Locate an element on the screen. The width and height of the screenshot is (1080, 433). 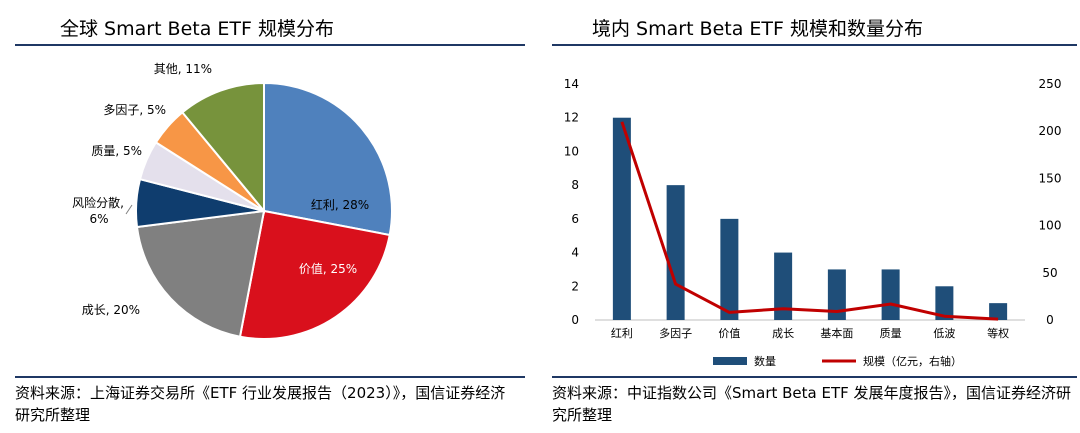
pie-label-3: 风险分散, is located at coordinates (98, 202).